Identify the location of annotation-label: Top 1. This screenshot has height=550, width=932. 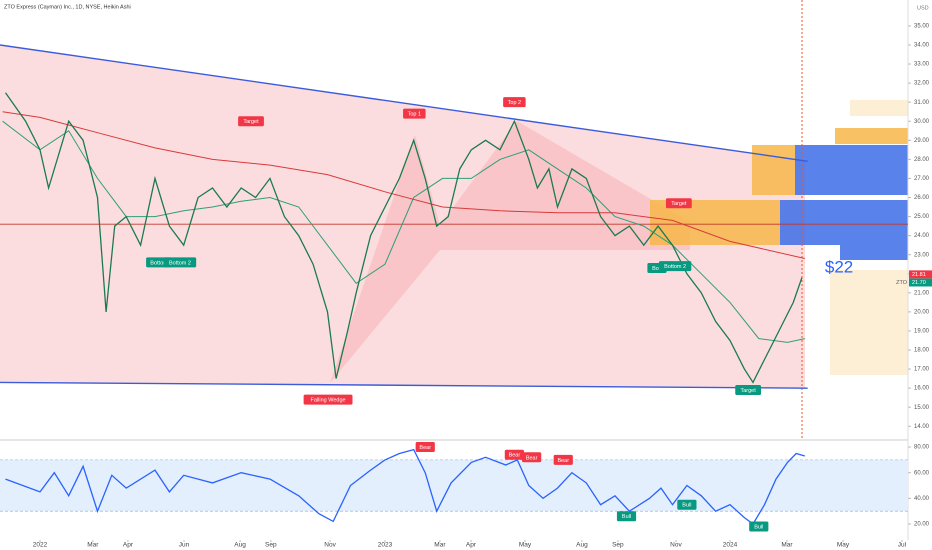
(414, 115).